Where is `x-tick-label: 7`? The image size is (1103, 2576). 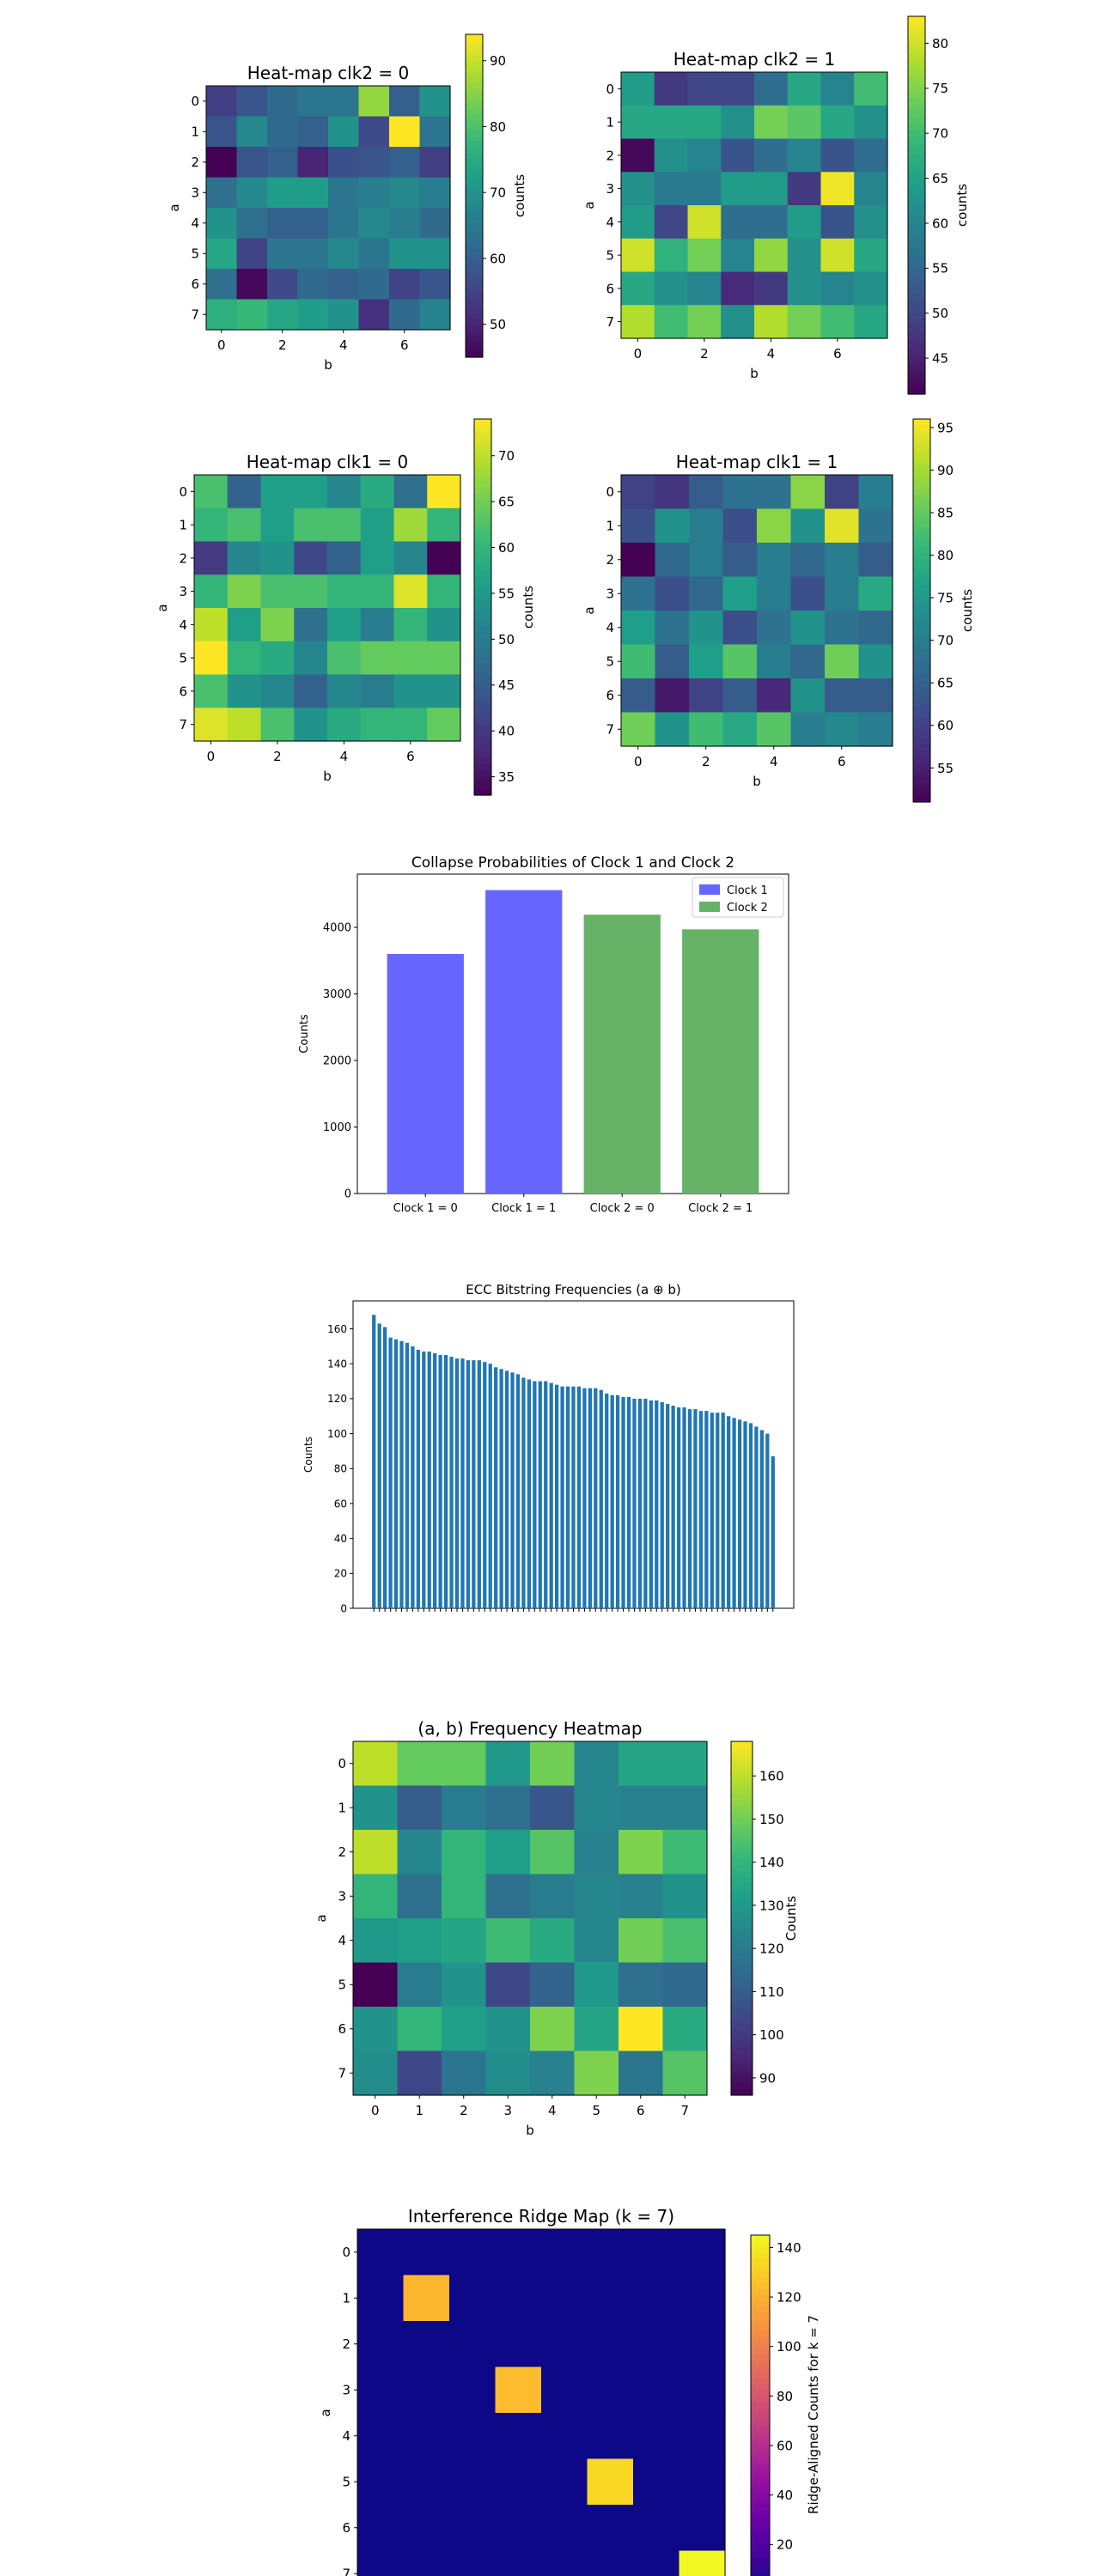 x-tick-label: 7 is located at coordinates (684, 2111).